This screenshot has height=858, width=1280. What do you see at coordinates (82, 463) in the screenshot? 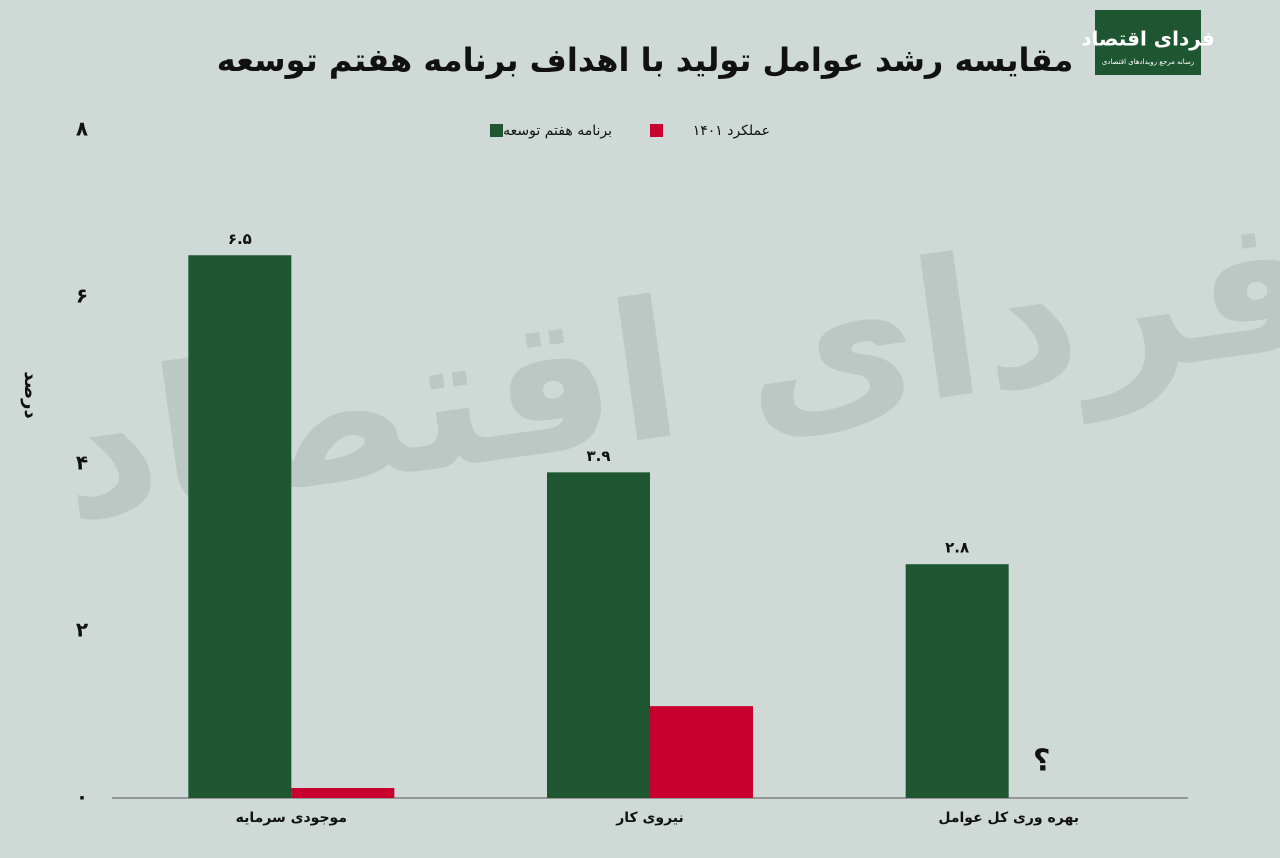
I see `y-tick-label: ۴` at bounding box center [82, 463].